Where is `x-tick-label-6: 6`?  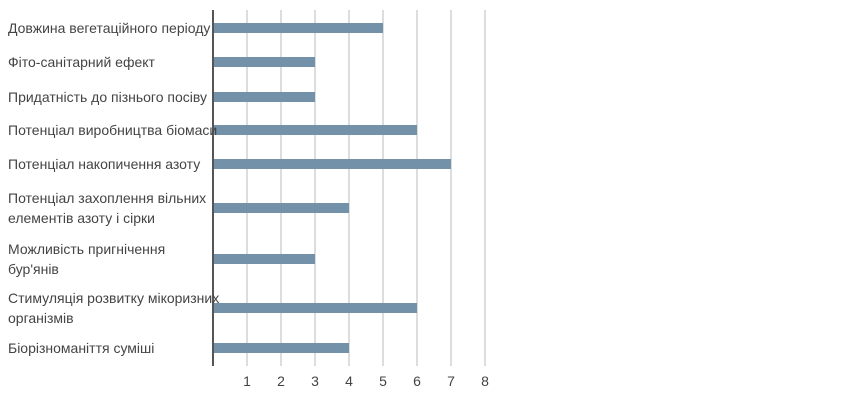 x-tick-label-6: 6 is located at coordinates (417, 381).